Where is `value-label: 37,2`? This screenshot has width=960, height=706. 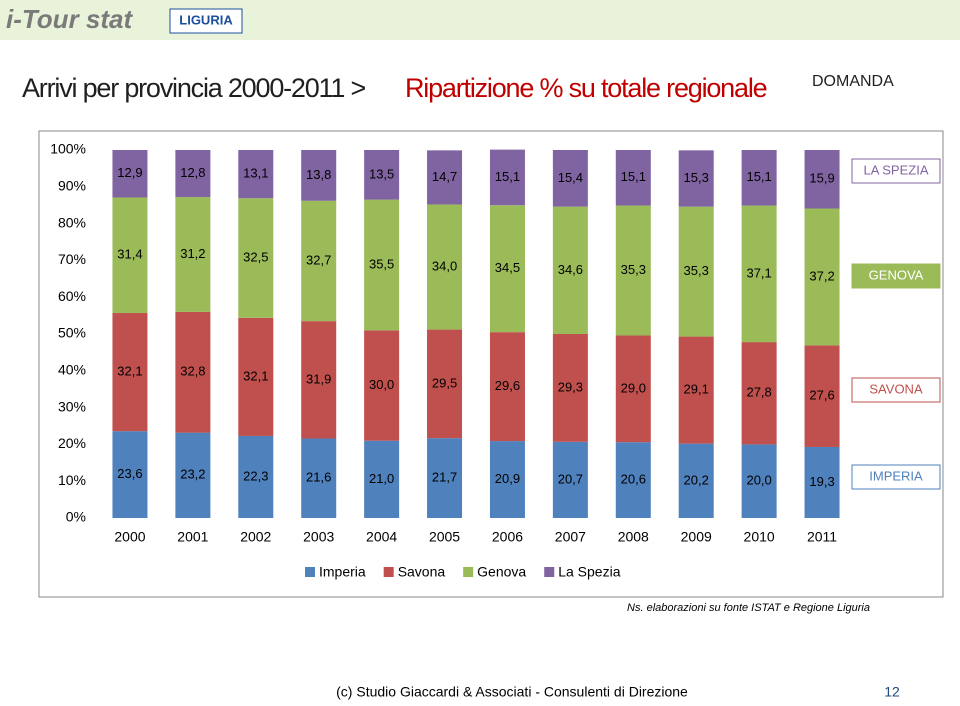 value-label: 37,2 is located at coordinates (821, 275).